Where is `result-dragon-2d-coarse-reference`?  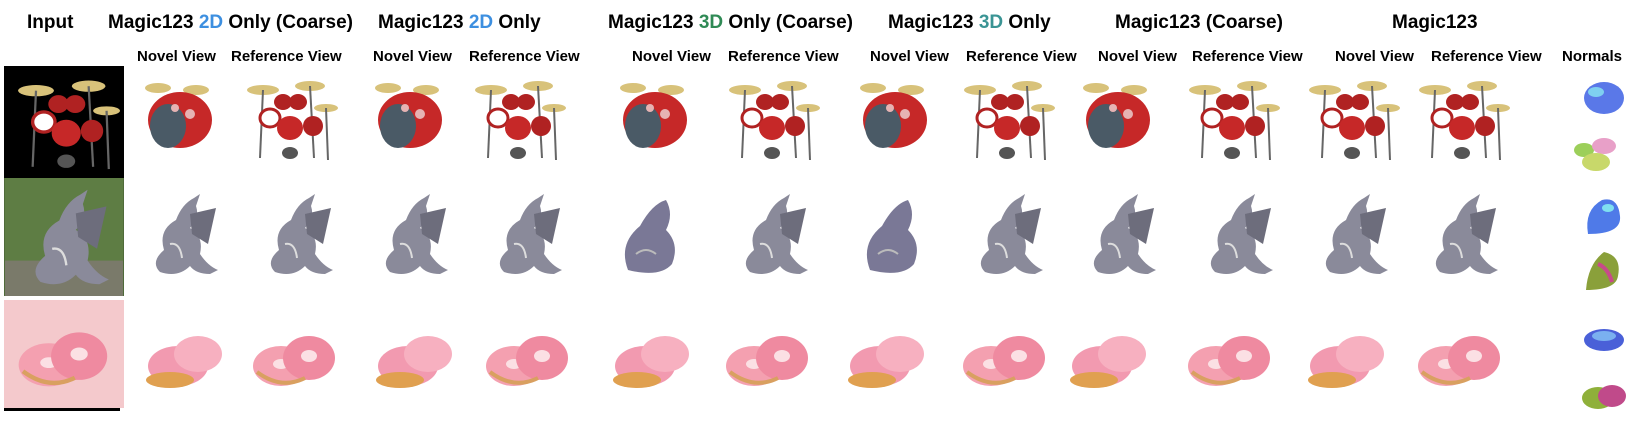
result-dragon-2d-coarse-reference is located at coordinates (295, 234).